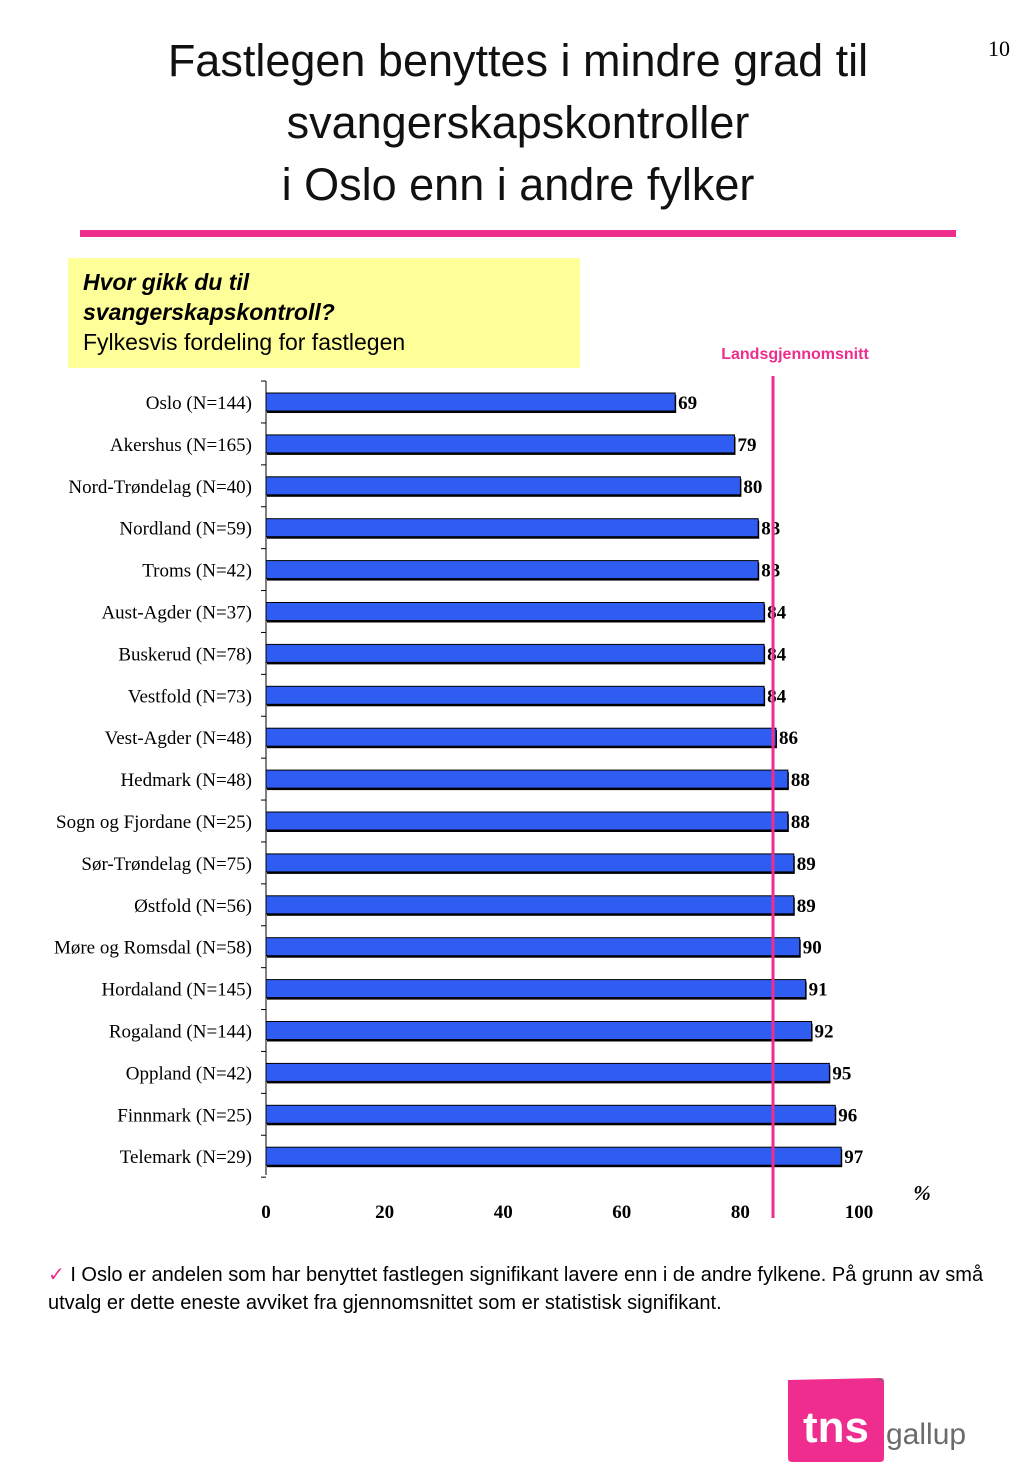 The width and height of the screenshot is (1024, 1479). What do you see at coordinates (836, 1427) in the screenshot?
I see `logo-mark-text: tns` at bounding box center [836, 1427].